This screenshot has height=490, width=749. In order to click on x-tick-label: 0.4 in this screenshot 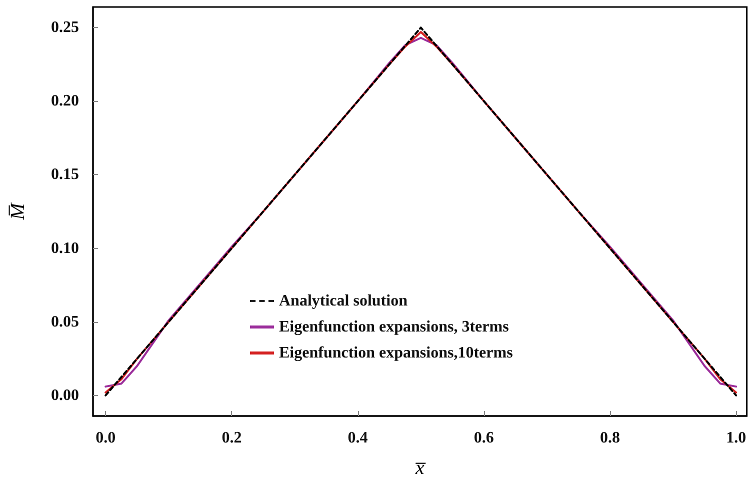, I will do `click(358, 438)`.